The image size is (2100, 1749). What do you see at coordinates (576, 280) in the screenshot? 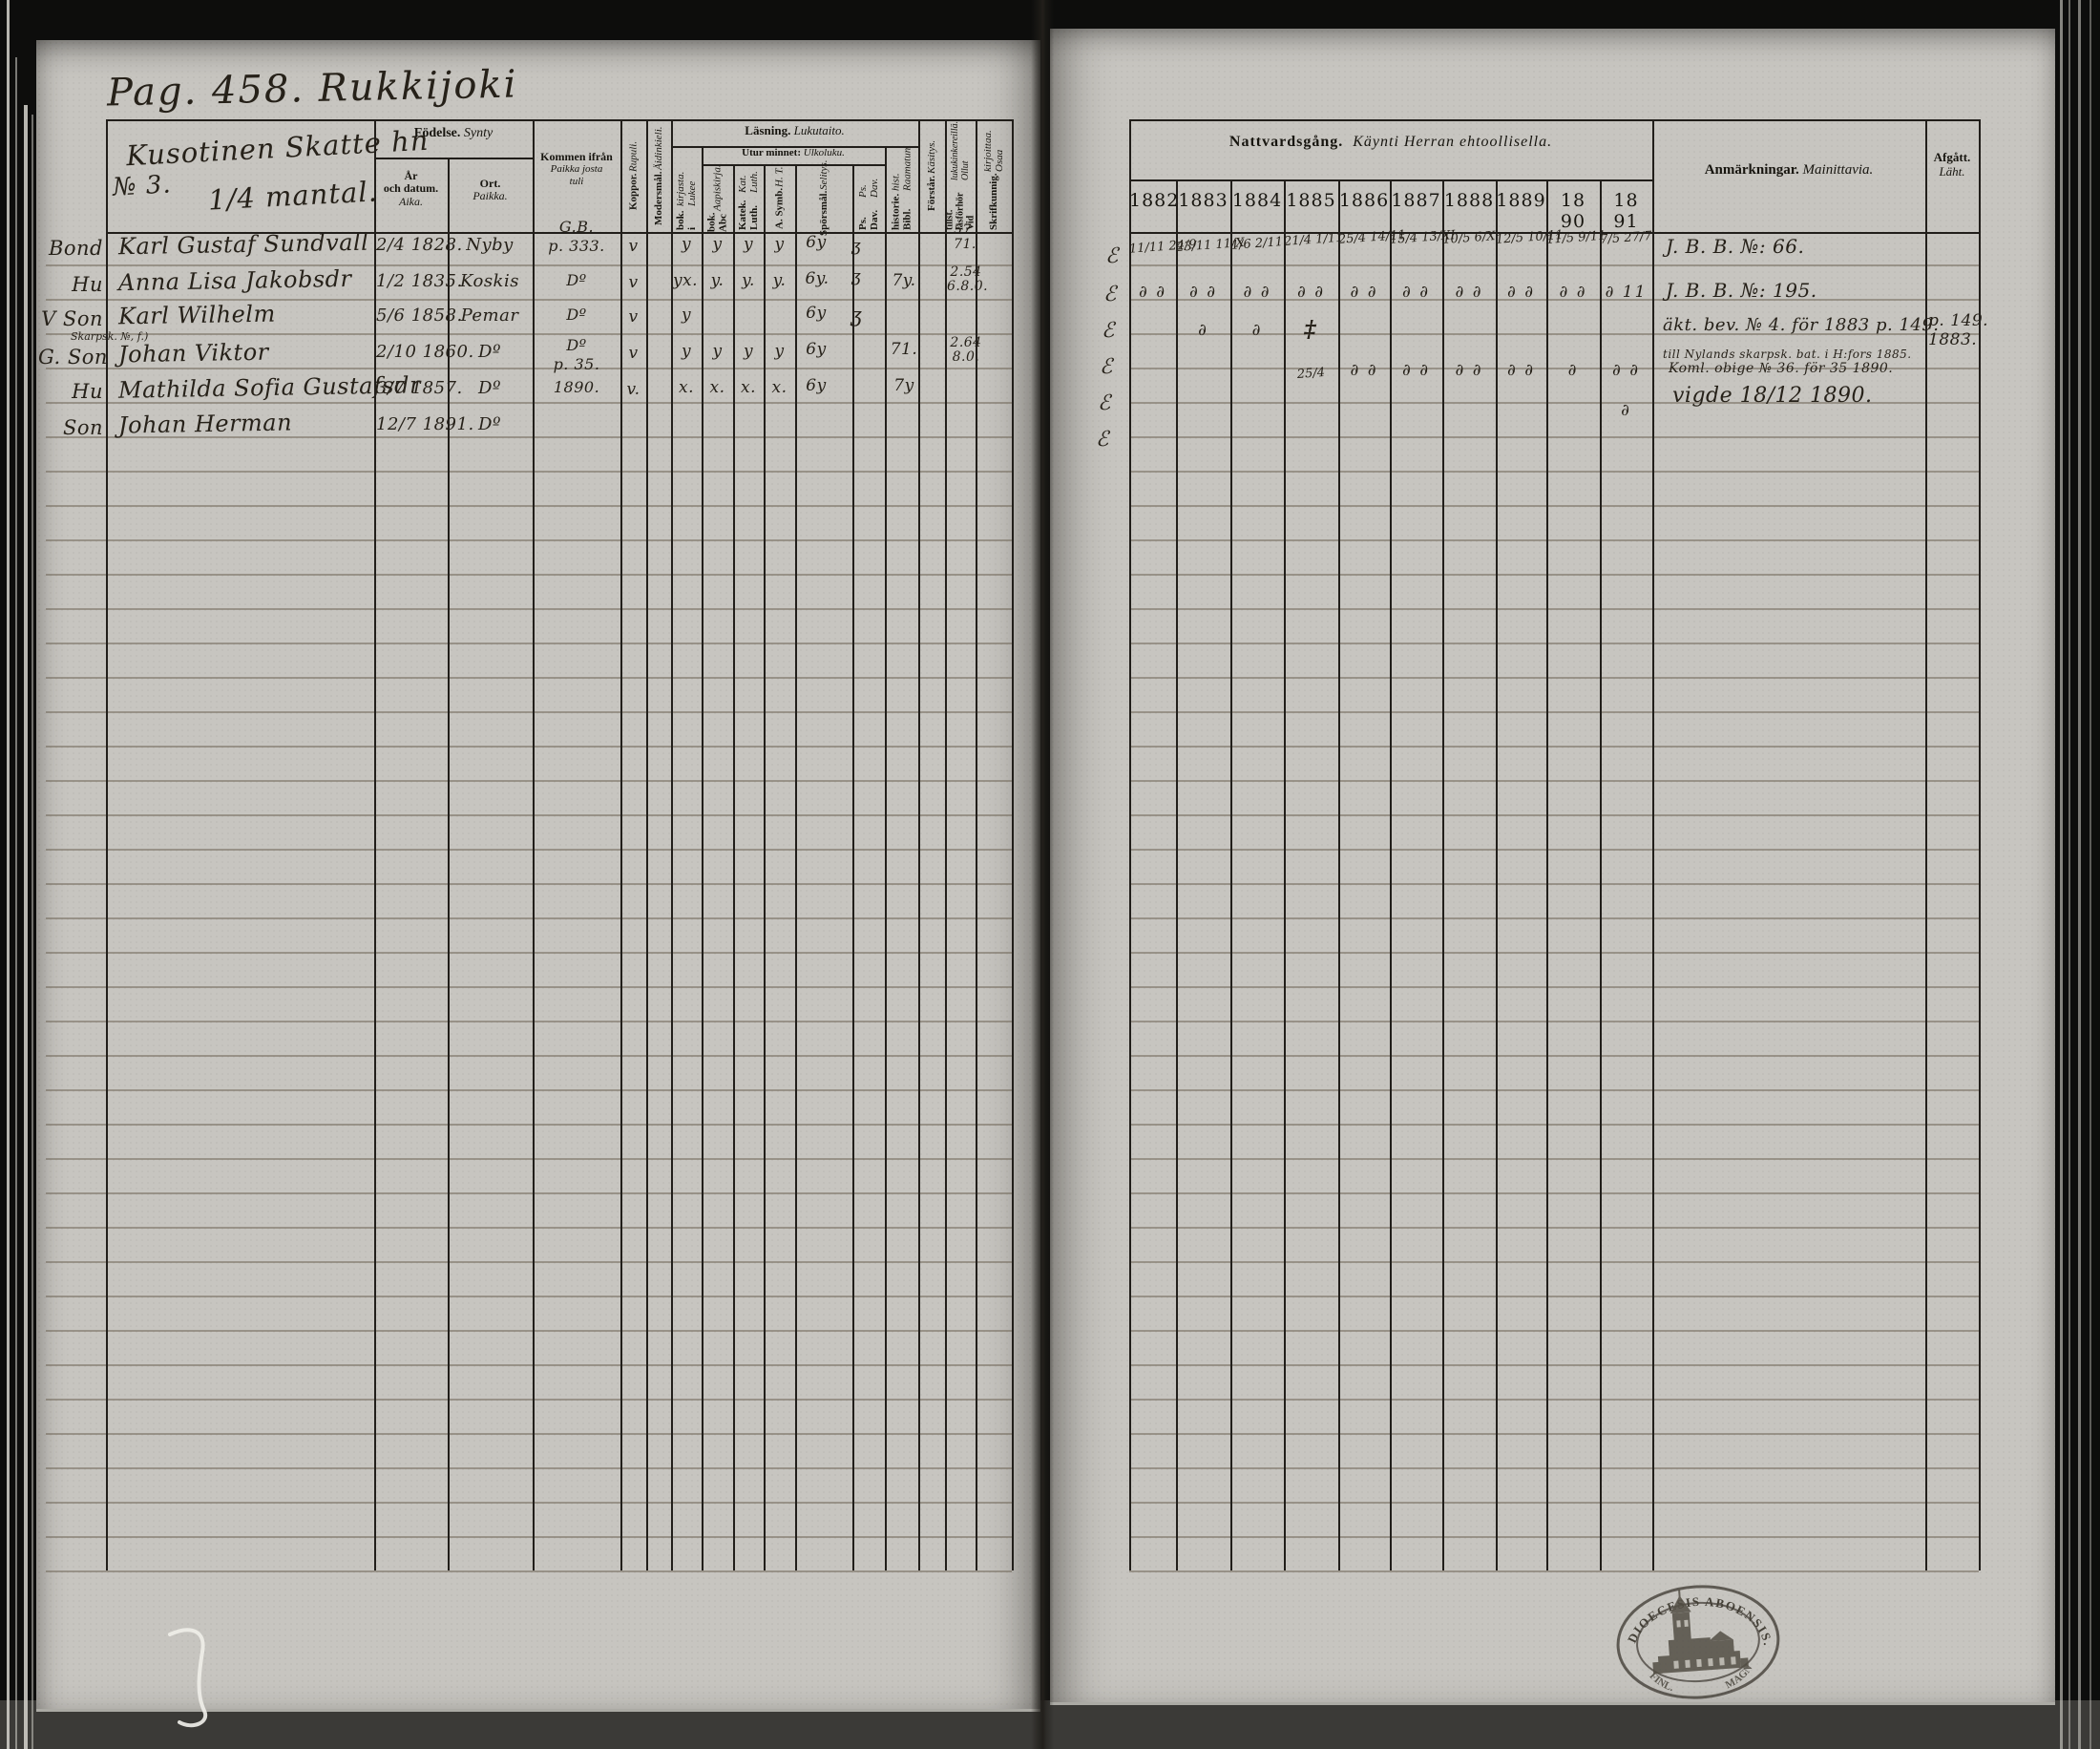
I see `row-from: Dº` at bounding box center [576, 280].